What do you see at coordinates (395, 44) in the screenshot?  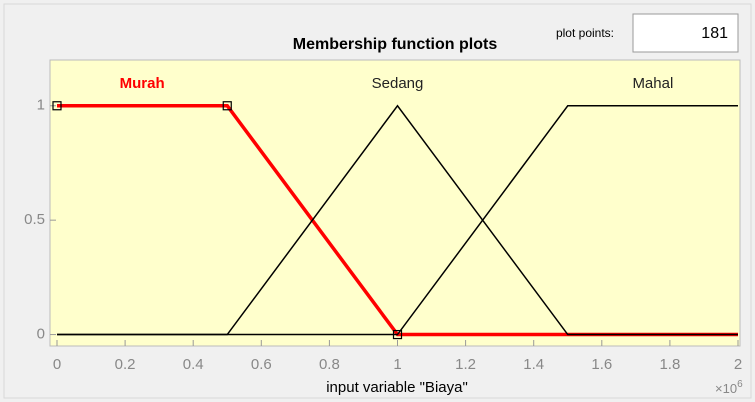 I see `chart-title: Membership function plots` at bounding box center [395, 44].